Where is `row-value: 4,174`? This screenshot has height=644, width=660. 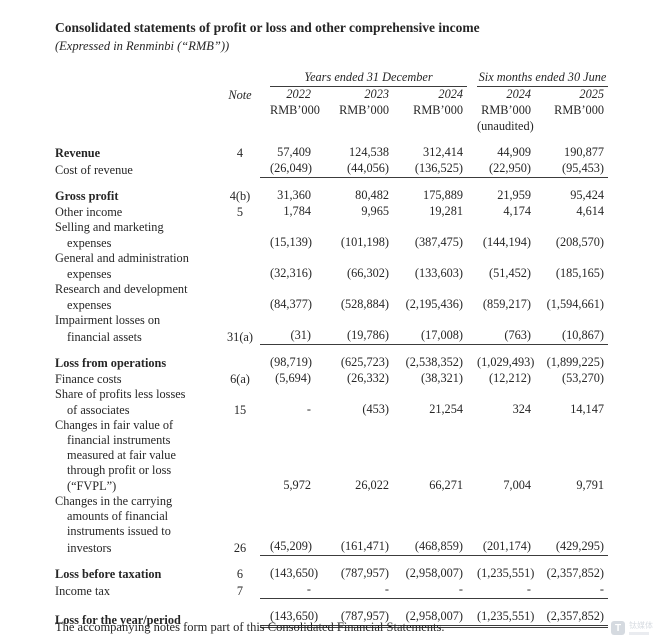
row-value: 4,174 is located at coordinates (517, 211).